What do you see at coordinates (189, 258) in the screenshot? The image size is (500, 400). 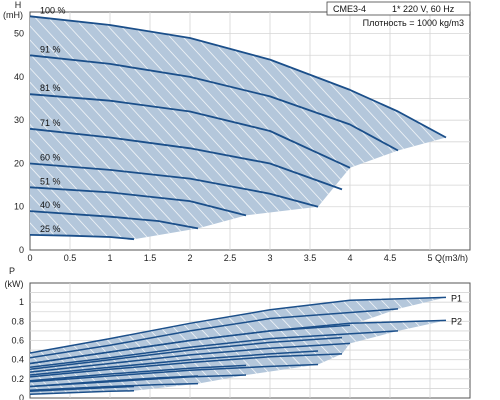 I see `x-tick-label: 2` at bounding box center [189, 258].